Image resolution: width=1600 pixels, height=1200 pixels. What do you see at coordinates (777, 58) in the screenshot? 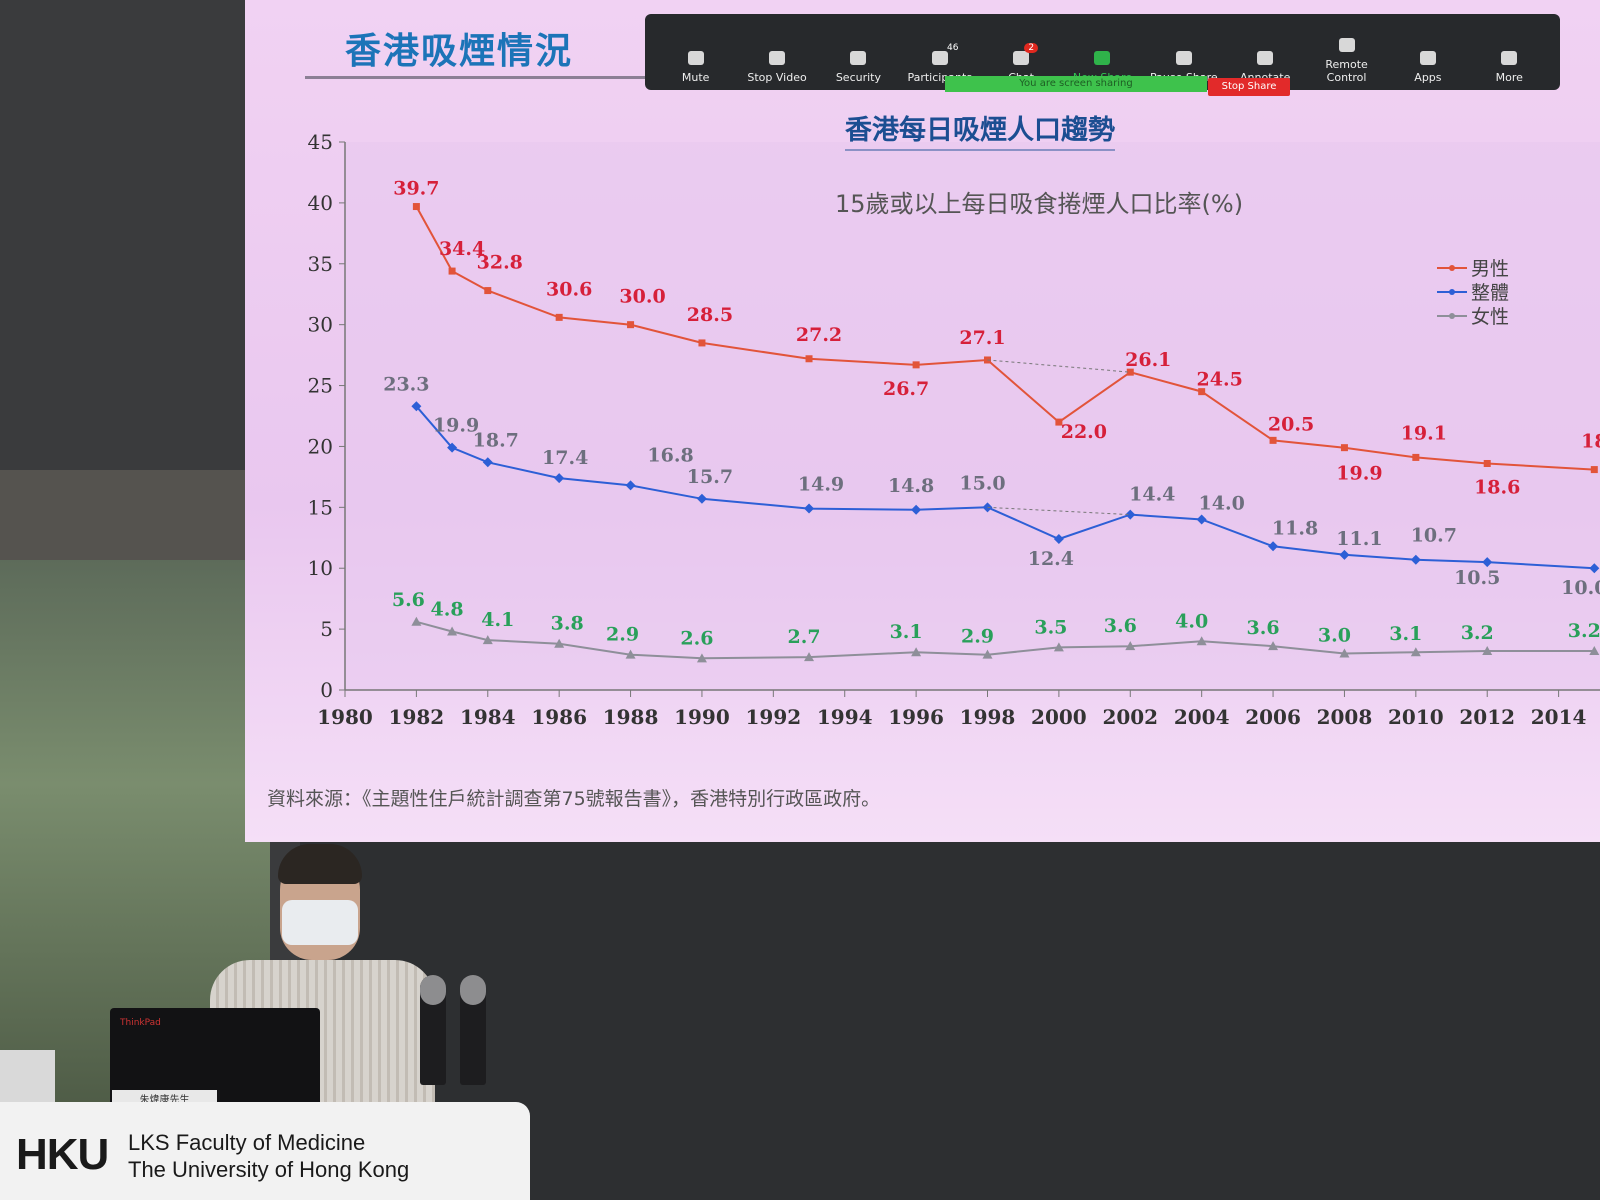
I see `video-camera-icon` at bounding box center [777, 58].